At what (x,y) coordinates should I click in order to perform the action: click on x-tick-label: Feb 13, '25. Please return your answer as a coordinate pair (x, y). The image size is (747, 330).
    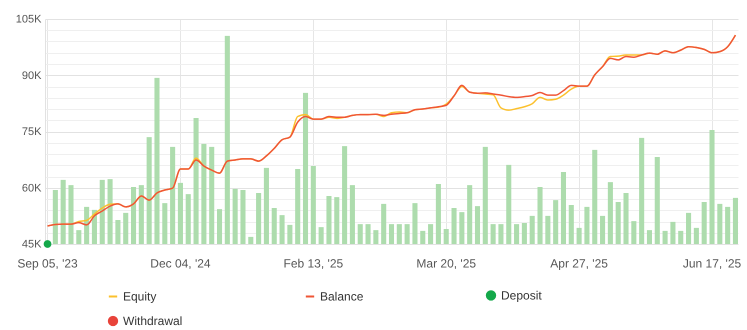
    Looking at the image, I should click on (313, 263).